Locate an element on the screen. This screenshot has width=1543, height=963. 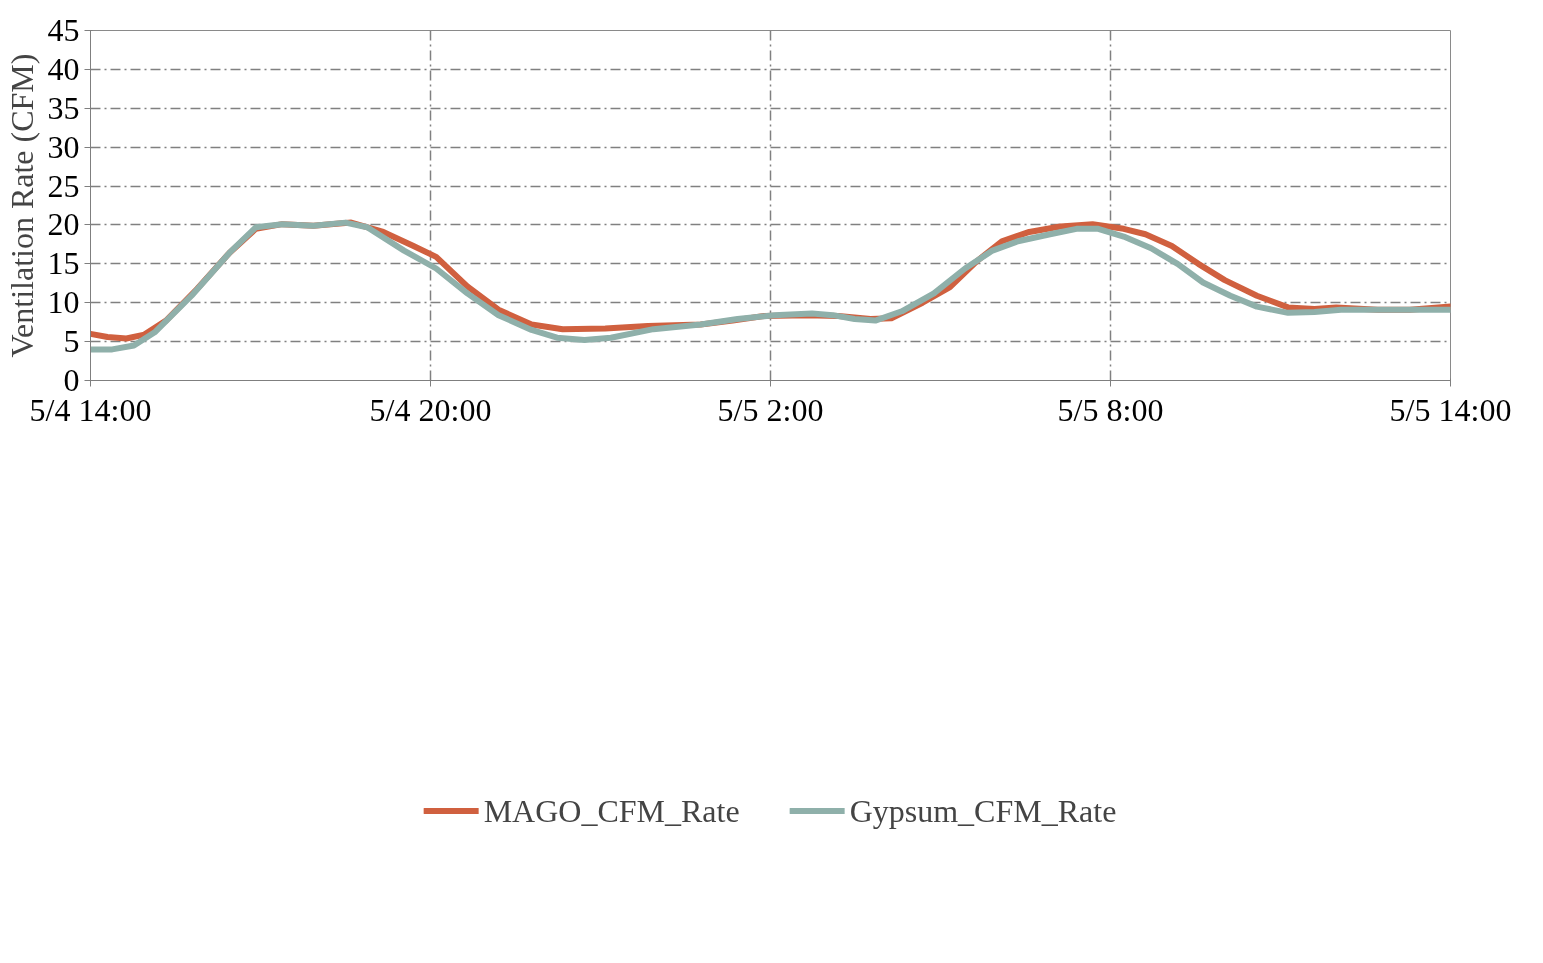
y-tick-label: 40 is located at coordinates (63, 68).